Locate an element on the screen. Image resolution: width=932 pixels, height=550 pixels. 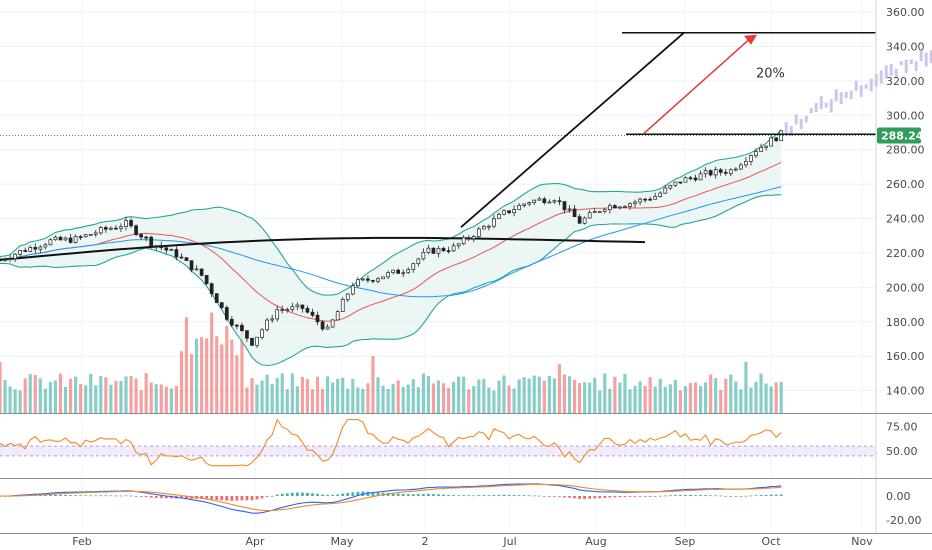
price-tick-label: 200.00 is located at coordinates (905, 287).